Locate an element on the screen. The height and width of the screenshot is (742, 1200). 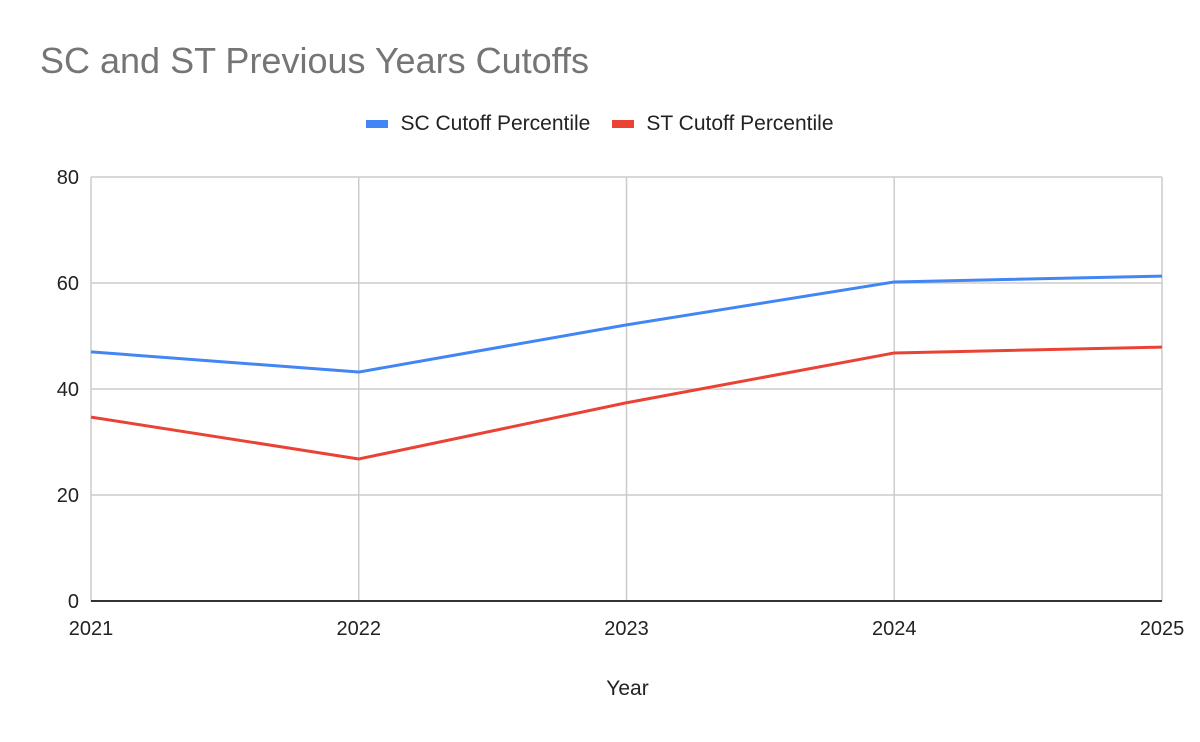
sc-swatch-icon is located at coordinates (377, 124).